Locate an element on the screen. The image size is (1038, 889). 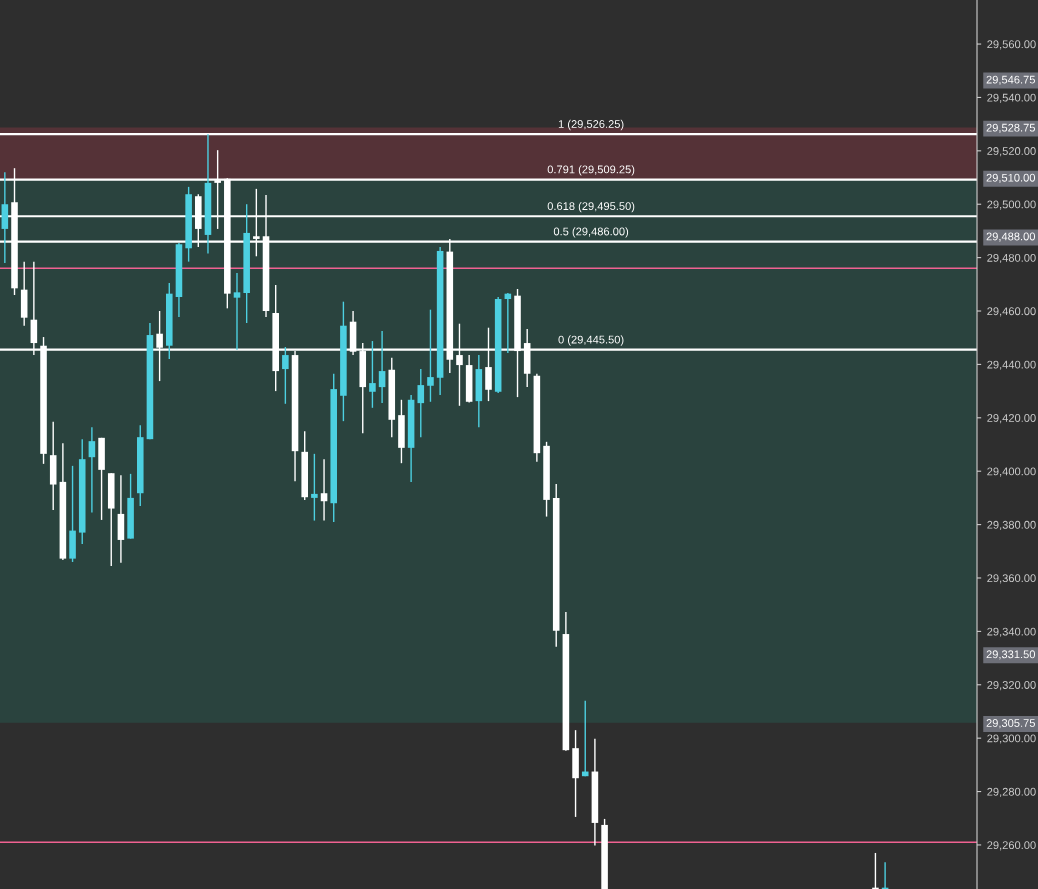
y-tick-label: 29,520.00 is located at coordinates (1011, 152).